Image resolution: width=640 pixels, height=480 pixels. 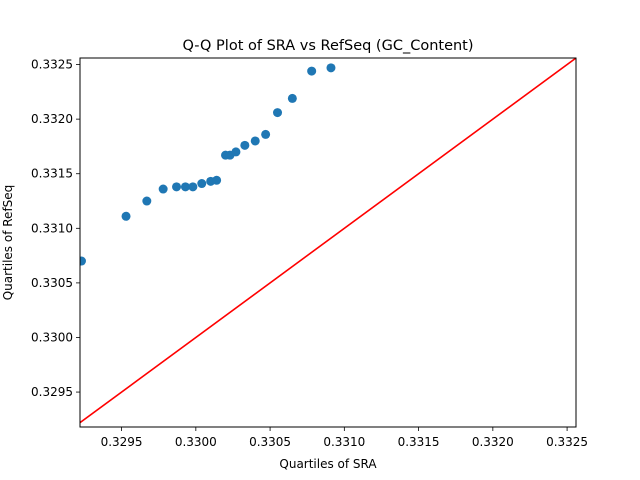 I want to click on y-tick-label: 0.3305, so click(x=52, y=283).